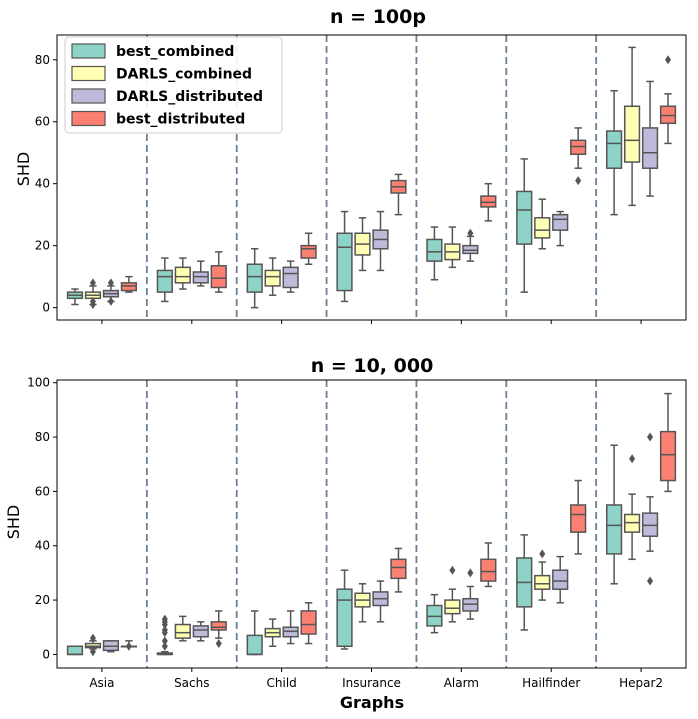  Describe the element at coordinates (282, 683) in the screenshot. I see `x-tick-label: Child` at that location.